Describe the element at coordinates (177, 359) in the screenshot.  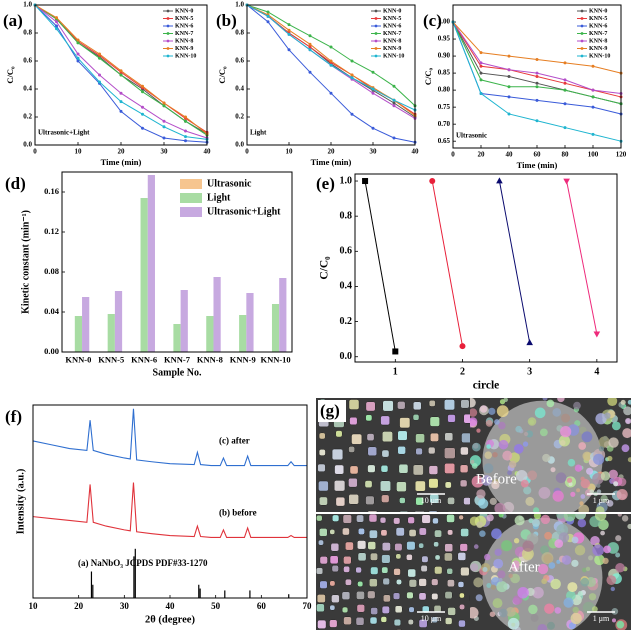
I see `x-tick-label: KNN-7` at that location.